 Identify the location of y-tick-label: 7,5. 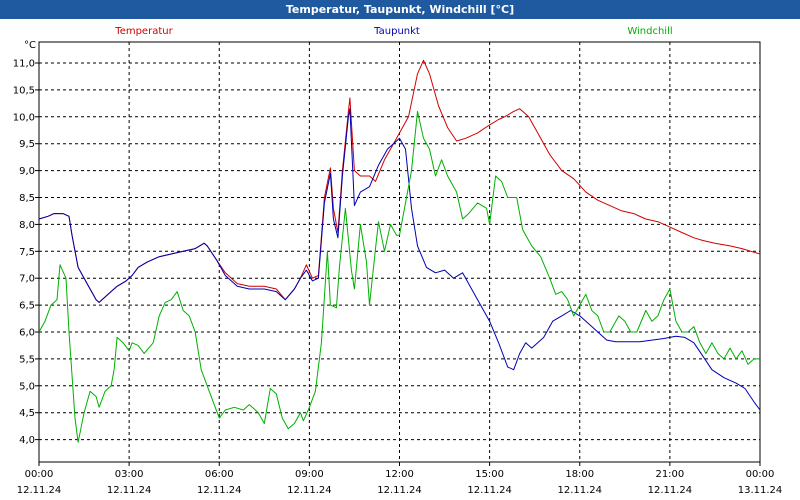
(27, 252).